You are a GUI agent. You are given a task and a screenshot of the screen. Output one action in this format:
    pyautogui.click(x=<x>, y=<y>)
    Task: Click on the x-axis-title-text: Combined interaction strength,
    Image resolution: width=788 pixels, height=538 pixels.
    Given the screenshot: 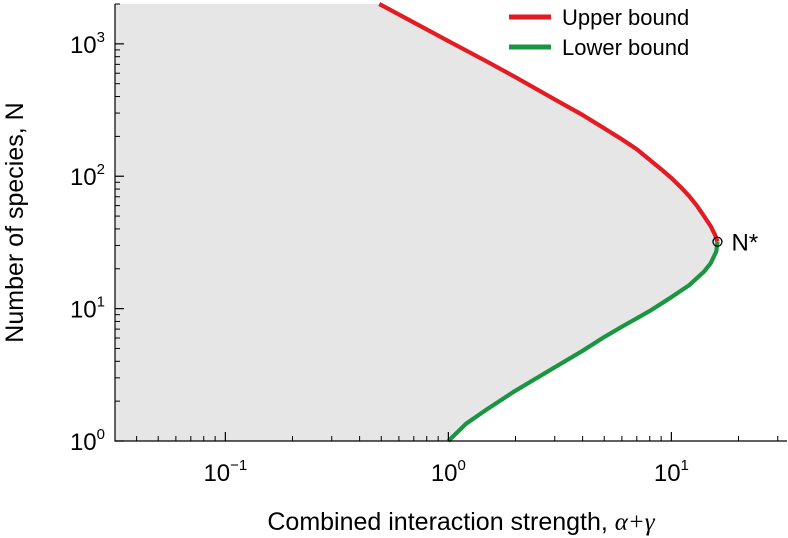 What is the action you would take?
    pyautogui.click(x=440, y=522)
    